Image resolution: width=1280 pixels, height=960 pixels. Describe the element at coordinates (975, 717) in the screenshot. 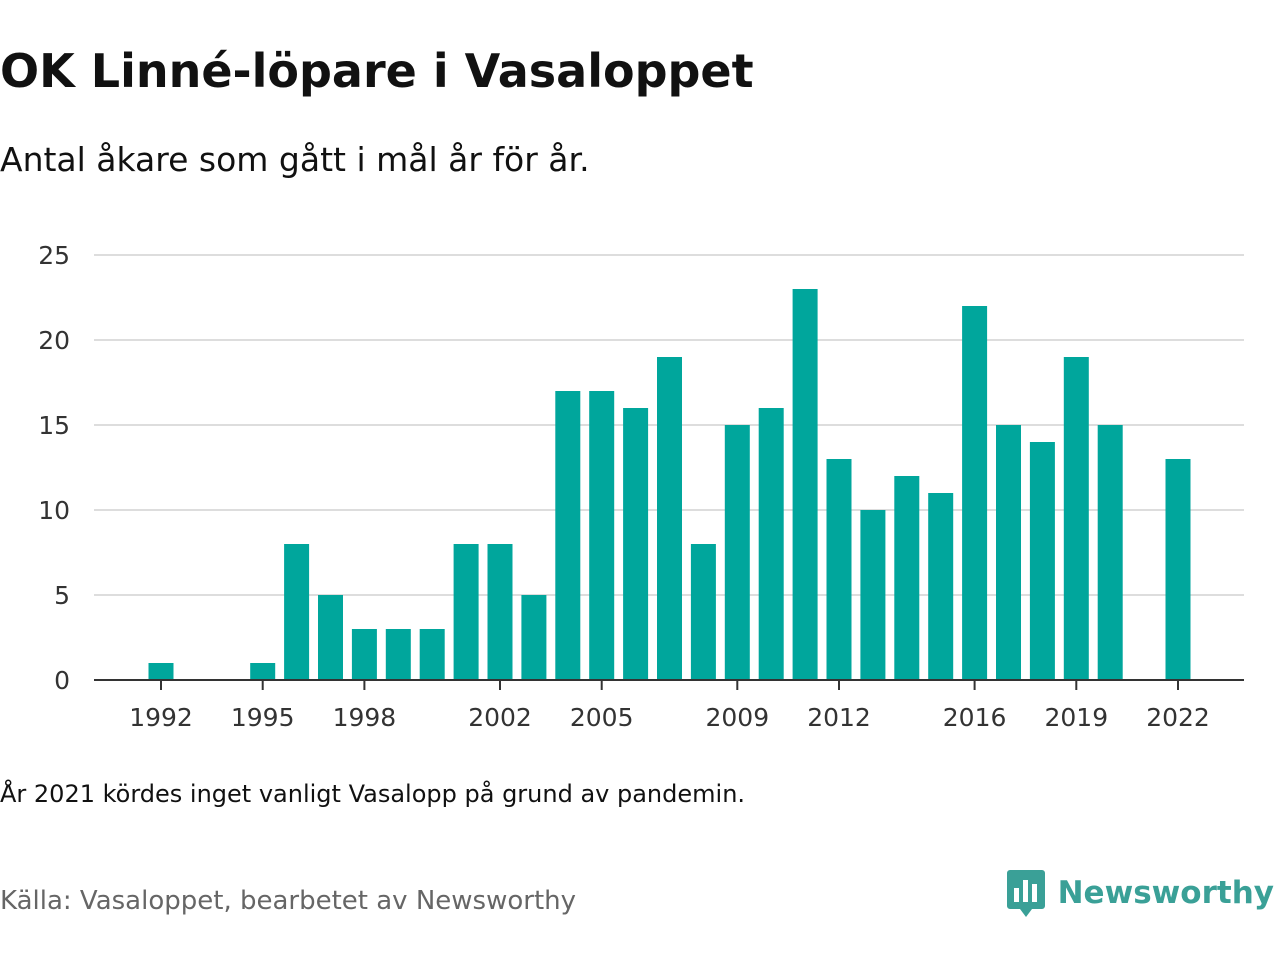

I see `x-tick-label-2016: 2016` at that location.